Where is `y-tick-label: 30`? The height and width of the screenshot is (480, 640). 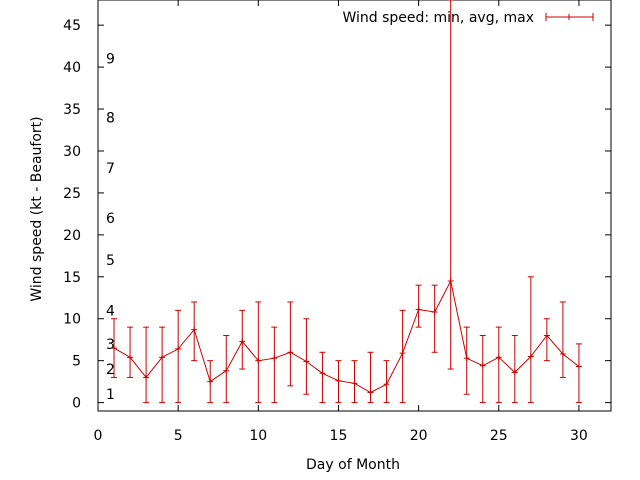
y-tick-label: 30 is located at coordinates (72, 152).